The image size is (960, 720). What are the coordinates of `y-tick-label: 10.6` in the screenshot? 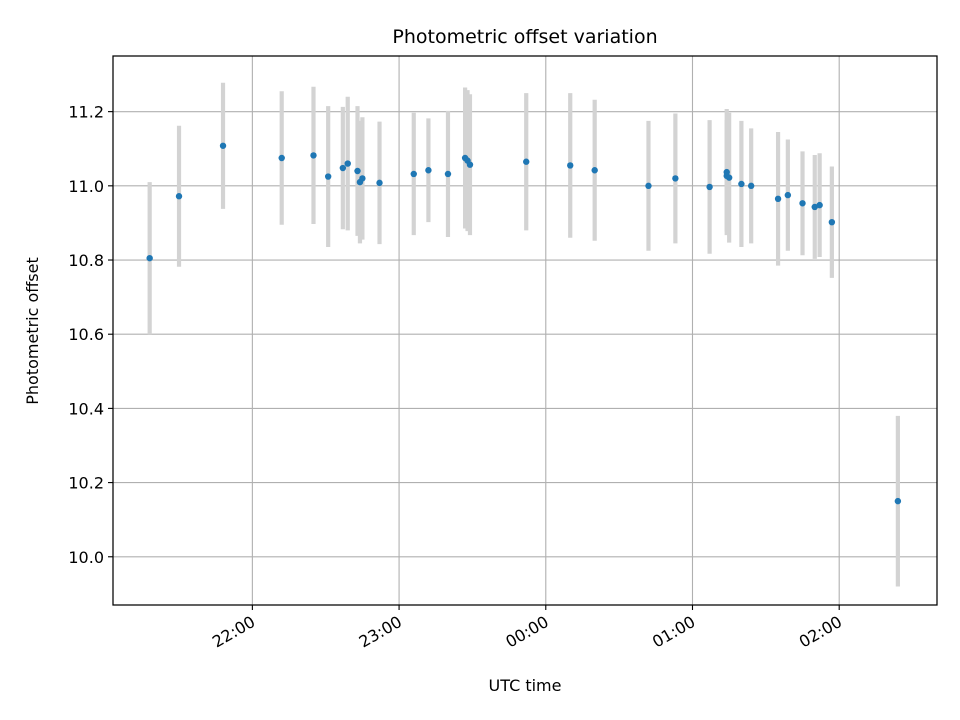 It's located at (86, 334).